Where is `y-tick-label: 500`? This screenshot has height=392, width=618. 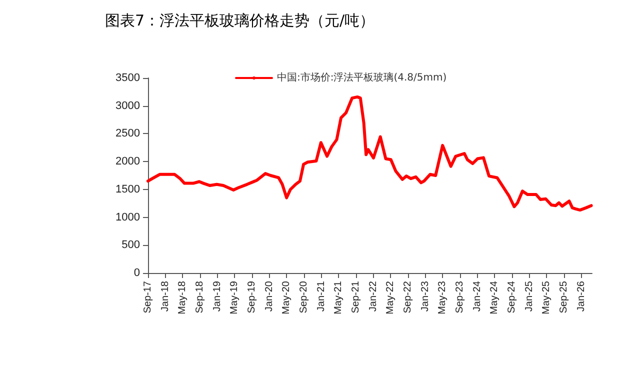
y-tick-label: 500 is located at coordinates (131, 245).